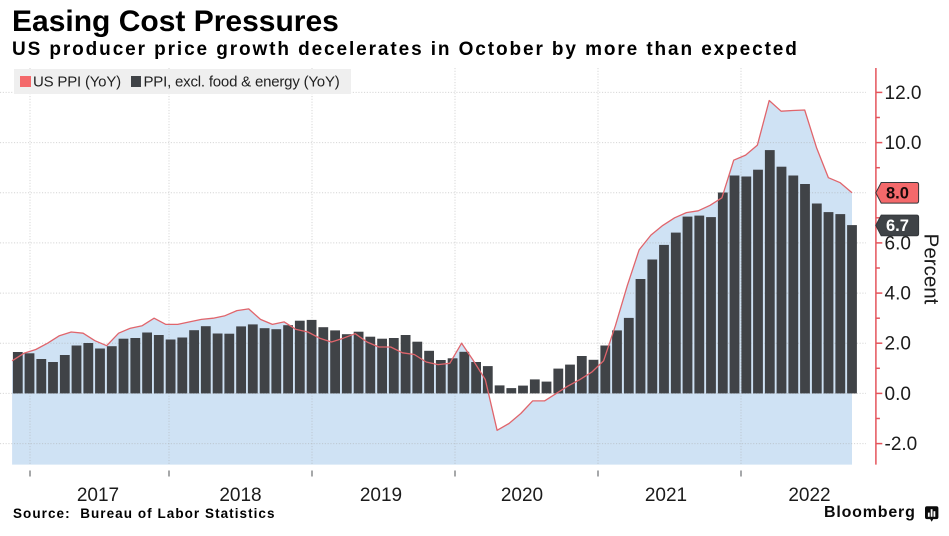 The image size is (949, 536). What do you see at coordinates (897, 194) in the screenshot?
I see `svg-text: 8.0` at bounding box center [897, 194].